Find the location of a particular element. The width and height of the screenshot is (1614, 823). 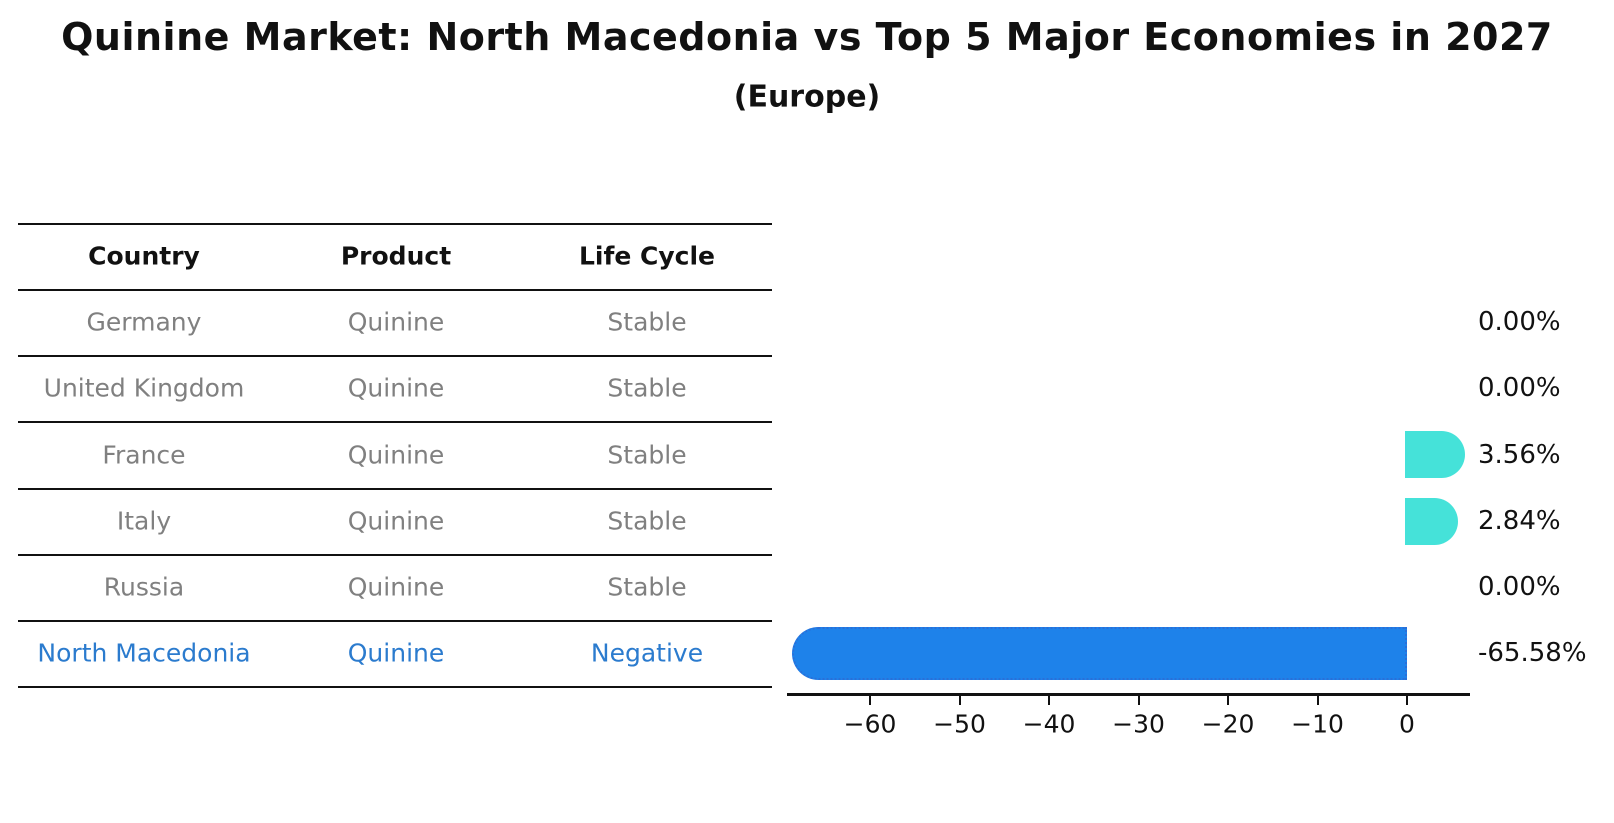

bar-italy is located at coordinates (1432, 521).